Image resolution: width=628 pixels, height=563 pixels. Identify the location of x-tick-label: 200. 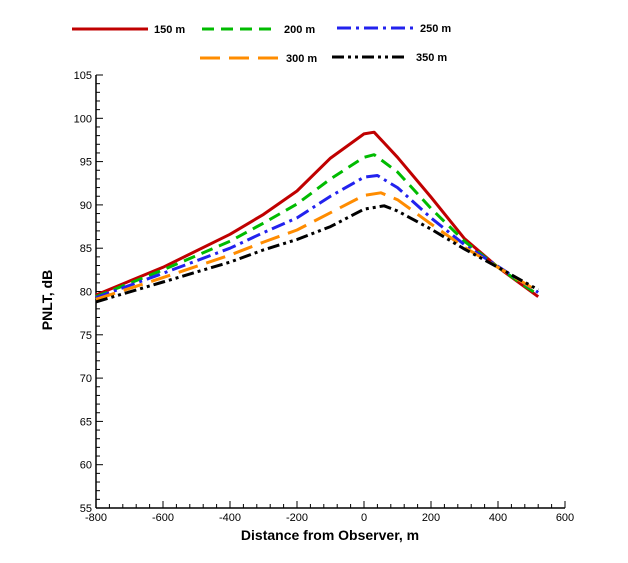
(431, 518).